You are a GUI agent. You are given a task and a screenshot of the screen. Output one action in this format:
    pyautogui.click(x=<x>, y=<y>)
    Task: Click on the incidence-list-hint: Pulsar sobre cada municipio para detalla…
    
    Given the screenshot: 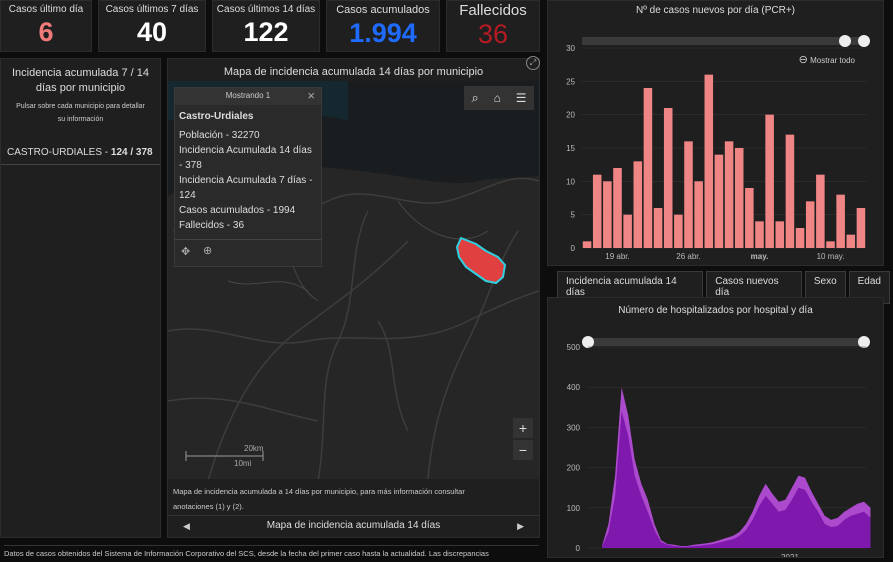 What is the action you would take?
    pyautogui.click(x=80, y=113)
    